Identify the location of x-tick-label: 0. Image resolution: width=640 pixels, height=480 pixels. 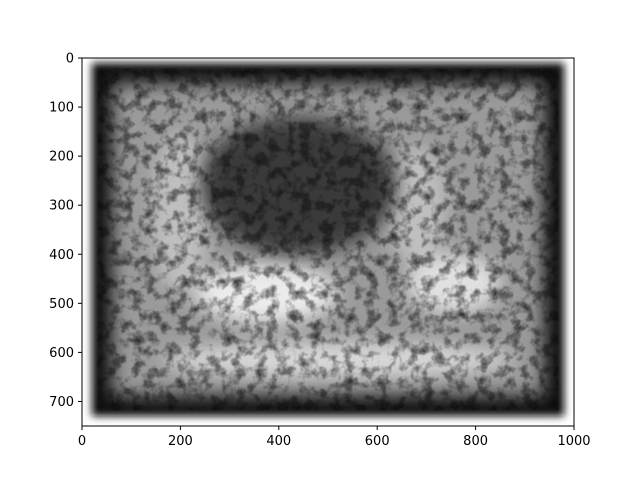
(82, 441).